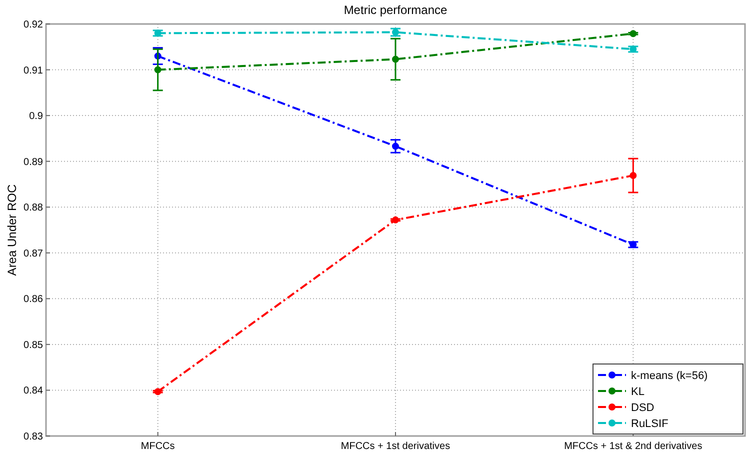  I want to click on y-tick-label: 0.87, so click(34, 254).